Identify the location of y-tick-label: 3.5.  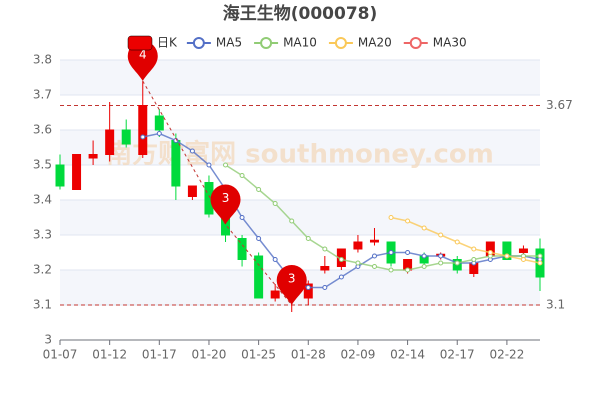
(42, 165).